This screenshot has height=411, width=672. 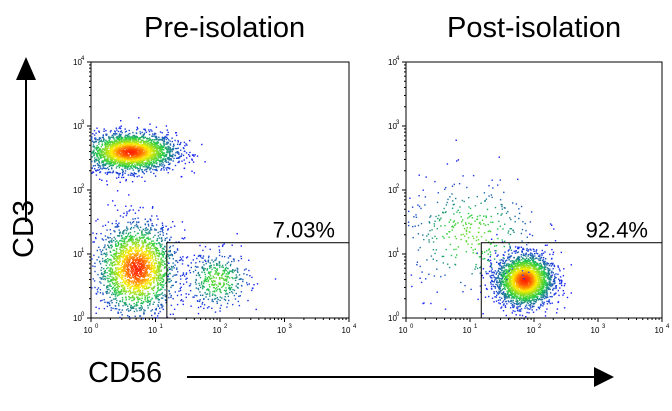 What do you see at coordinates (304, 230) in the screenshot?
I see `gate-percentage-label: 7.03%` at bounding box center [304, 230].